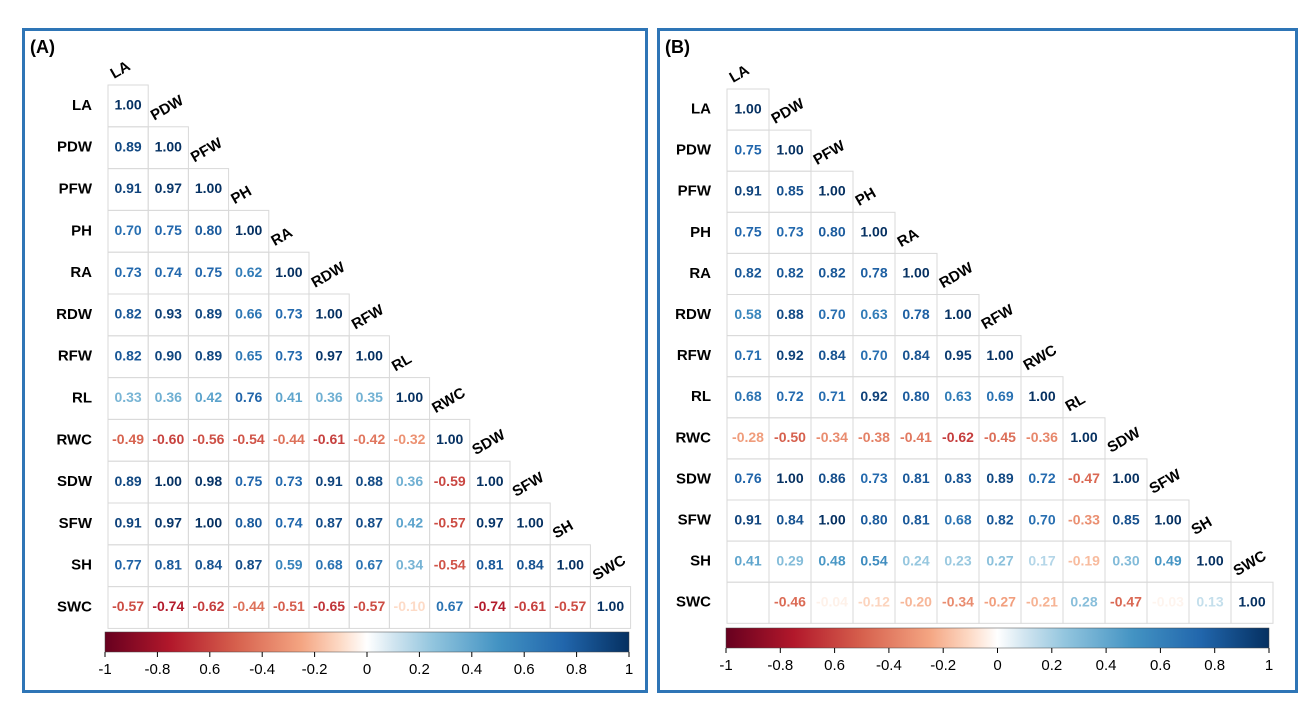 The width and height of the screenshot is (1310, 719). What do you see at coordinates (1076, 403) in the screenshot?
I see `col-label-rl: RL` at bounding box center [1076, 403].